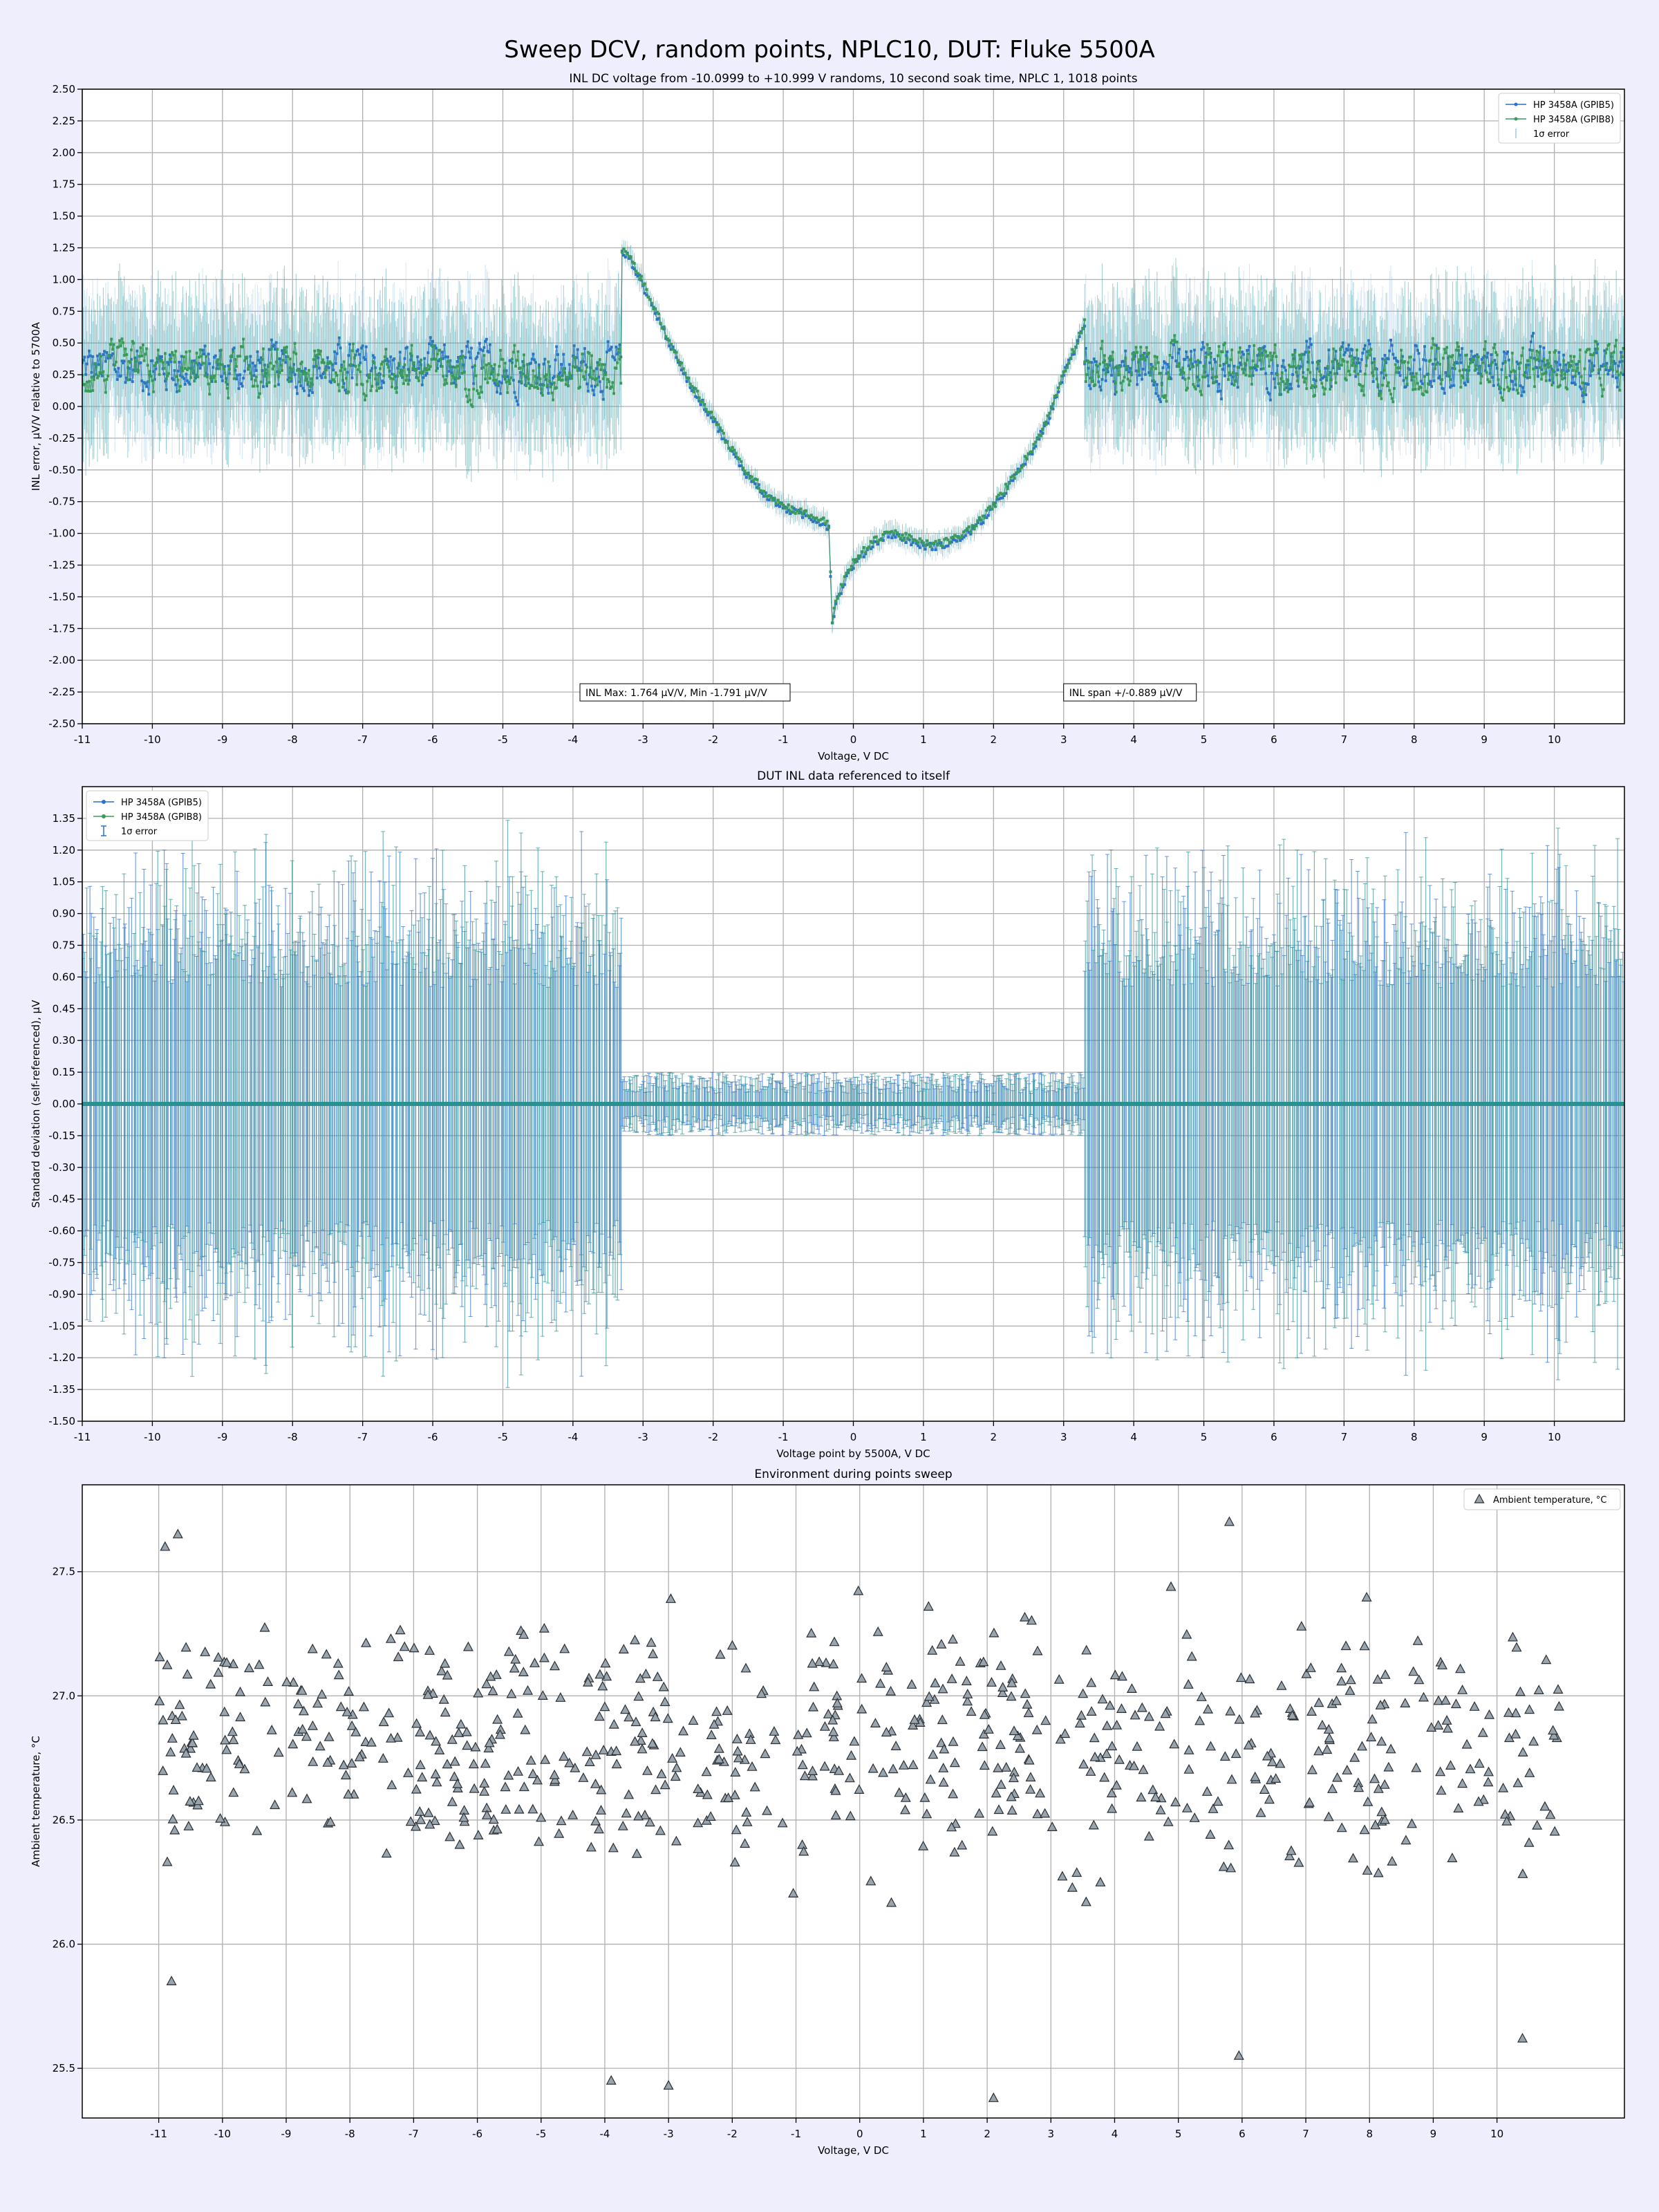 This screenshot has width=1659, height=2212. What do you see at coordinates (64, 153) in the screenshot?
I see `y-tick-label: 2.00` at bounding box center [64, 153].